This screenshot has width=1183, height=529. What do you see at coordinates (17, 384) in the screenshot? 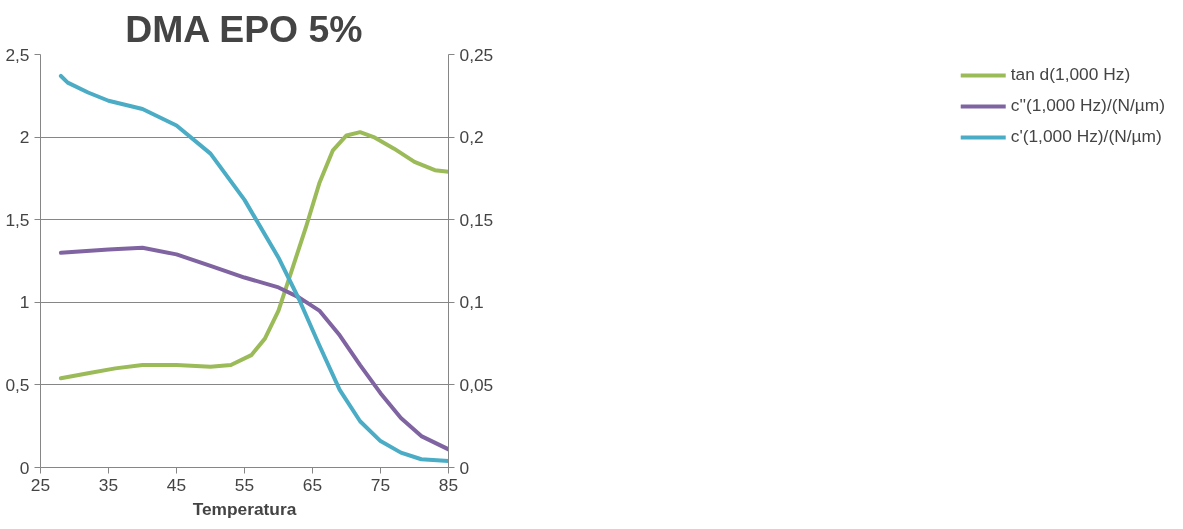
I see `y-tick-label: 0,5` at bounding box center [17, 384].